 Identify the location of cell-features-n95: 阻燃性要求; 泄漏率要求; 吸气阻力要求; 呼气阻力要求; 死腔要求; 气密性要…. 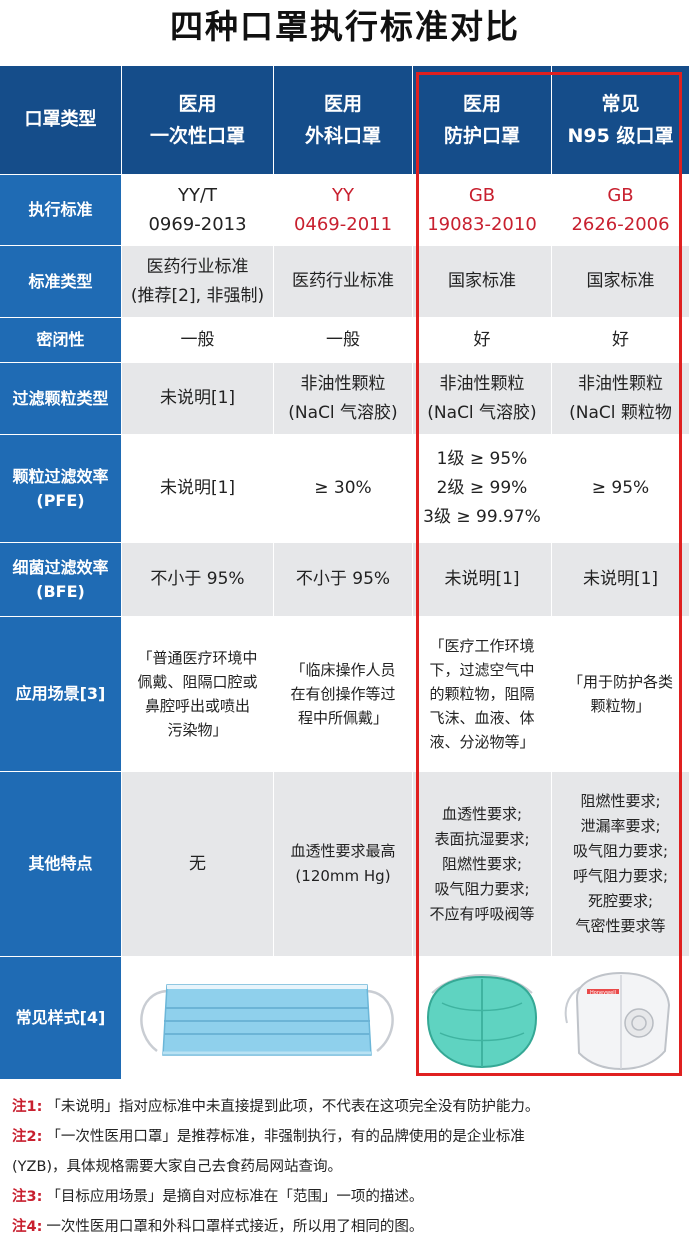
(621, 864).